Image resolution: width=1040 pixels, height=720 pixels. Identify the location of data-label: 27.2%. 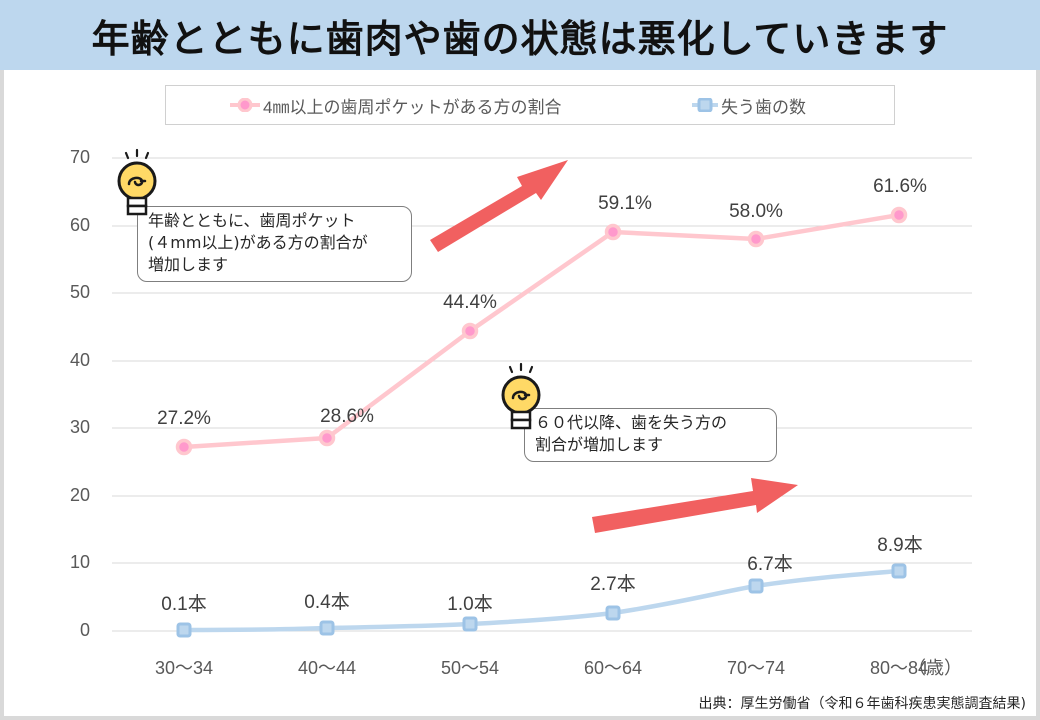
(184, 418).